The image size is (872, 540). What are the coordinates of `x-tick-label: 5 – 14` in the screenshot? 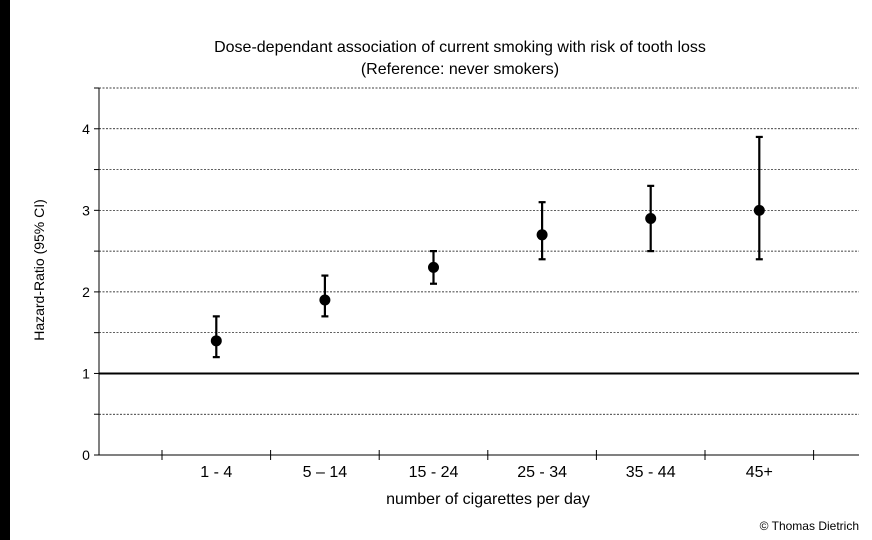 It's located at (325, 472).